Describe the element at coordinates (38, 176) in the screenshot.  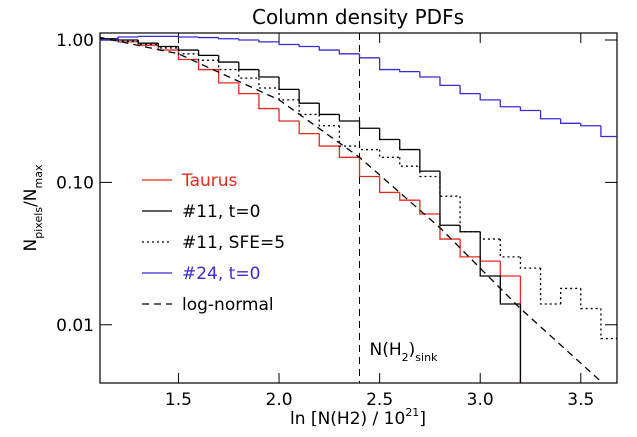
I see `y-label-part: max` at that location.